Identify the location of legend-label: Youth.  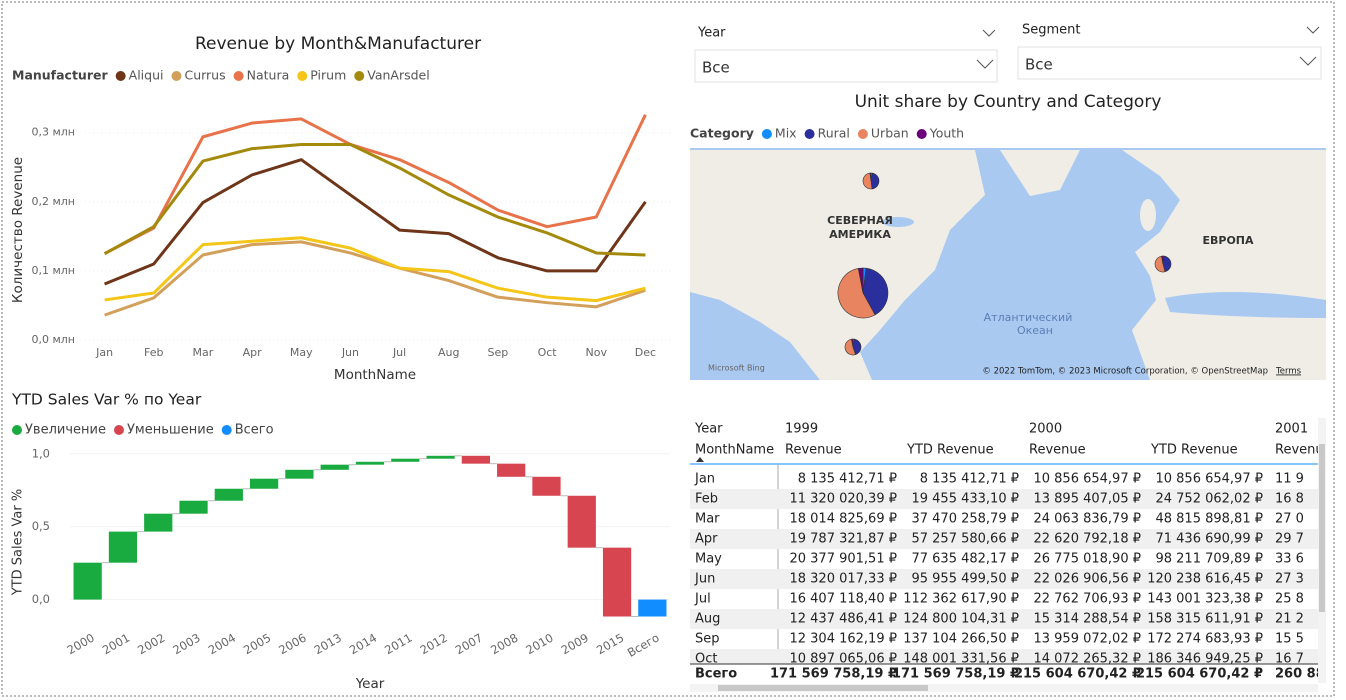
(946, 133).